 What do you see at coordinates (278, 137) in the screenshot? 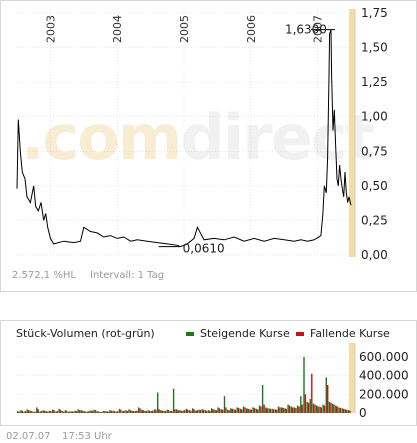
I see `watermark-part2: direct` at bounding box center [278, 137].